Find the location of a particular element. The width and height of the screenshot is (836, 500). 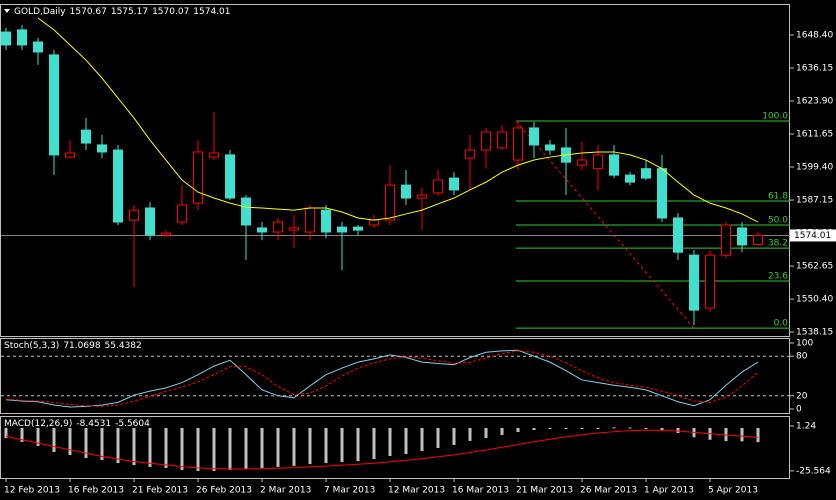

current-price-box is located at coordinates (813, 235).